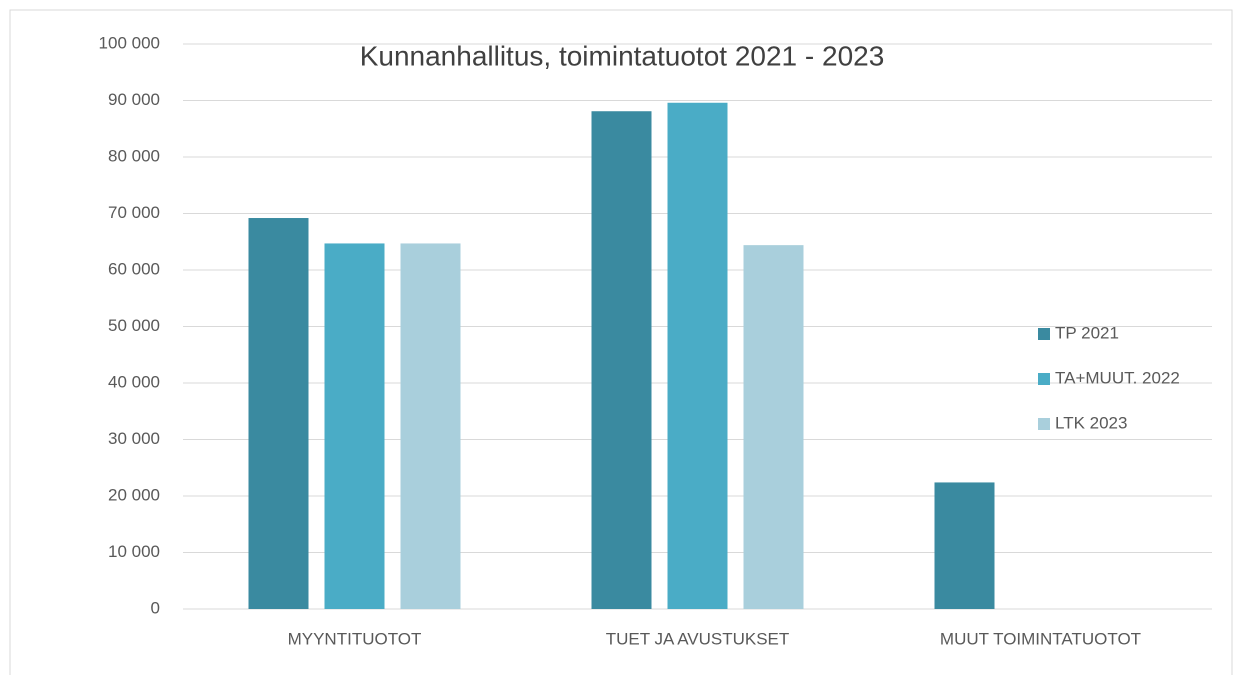 This screenshot has width=1245, height=675. Describe the element at coordinates (134, 155) in the screenshot. I see `y-tick-label: 80 000` at that location.